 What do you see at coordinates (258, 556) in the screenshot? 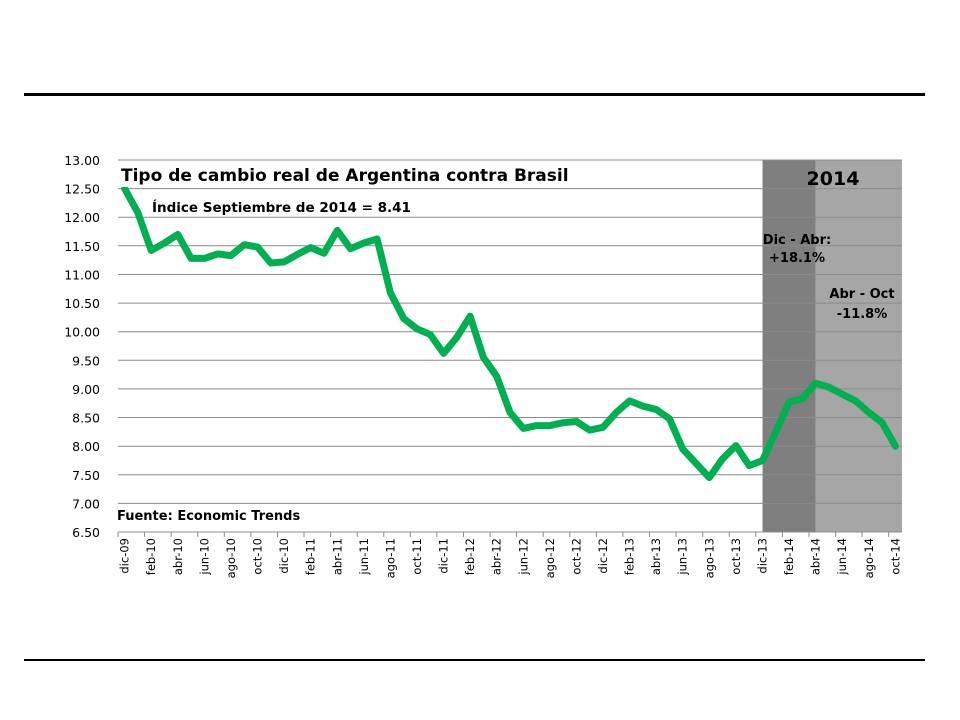
I see `x-tick-label: oct-10` at bounding box center [258, 556].